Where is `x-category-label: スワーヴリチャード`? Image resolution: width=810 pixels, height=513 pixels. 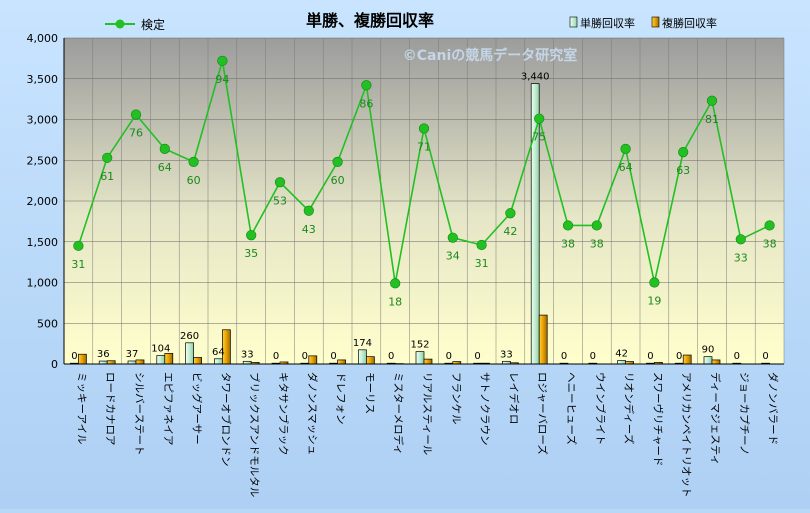
x-category-label: スワーヴリチャード is located at coordinates (657, 419).